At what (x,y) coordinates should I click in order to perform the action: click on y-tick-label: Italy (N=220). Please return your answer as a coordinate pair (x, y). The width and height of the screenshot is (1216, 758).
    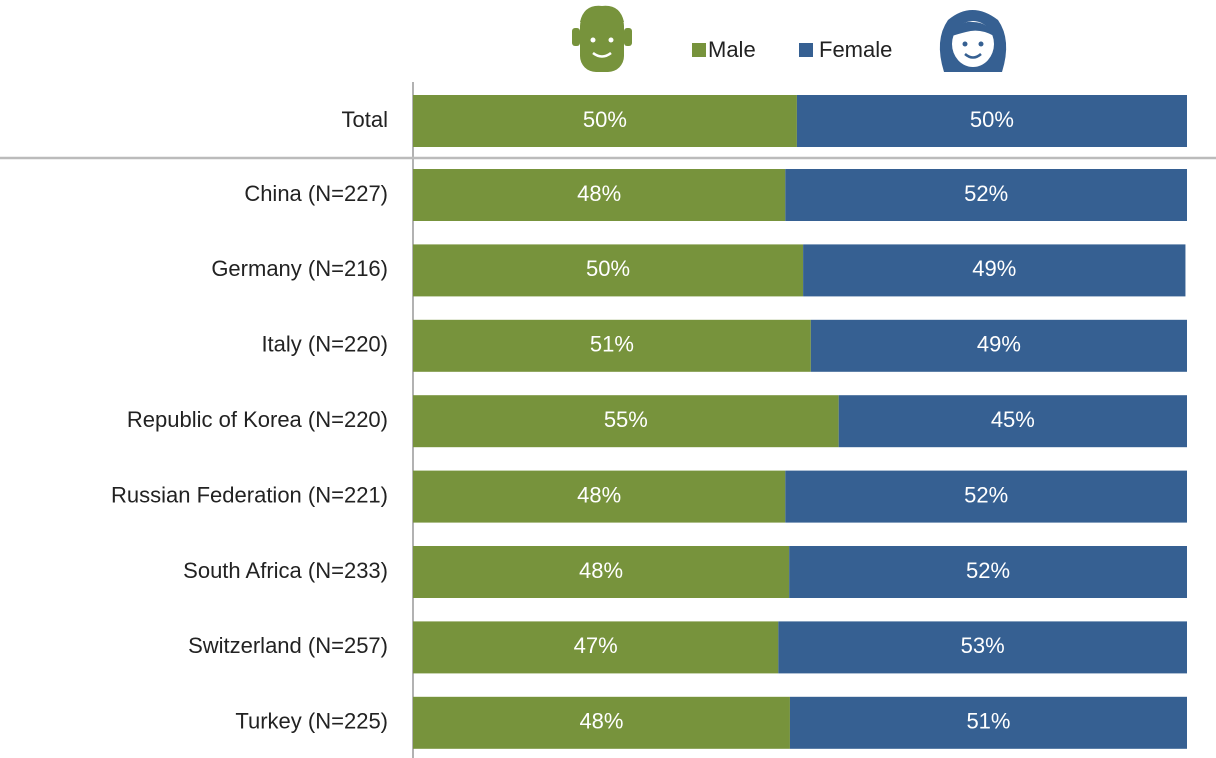
    Looking at the image, I should click on (324, 344).